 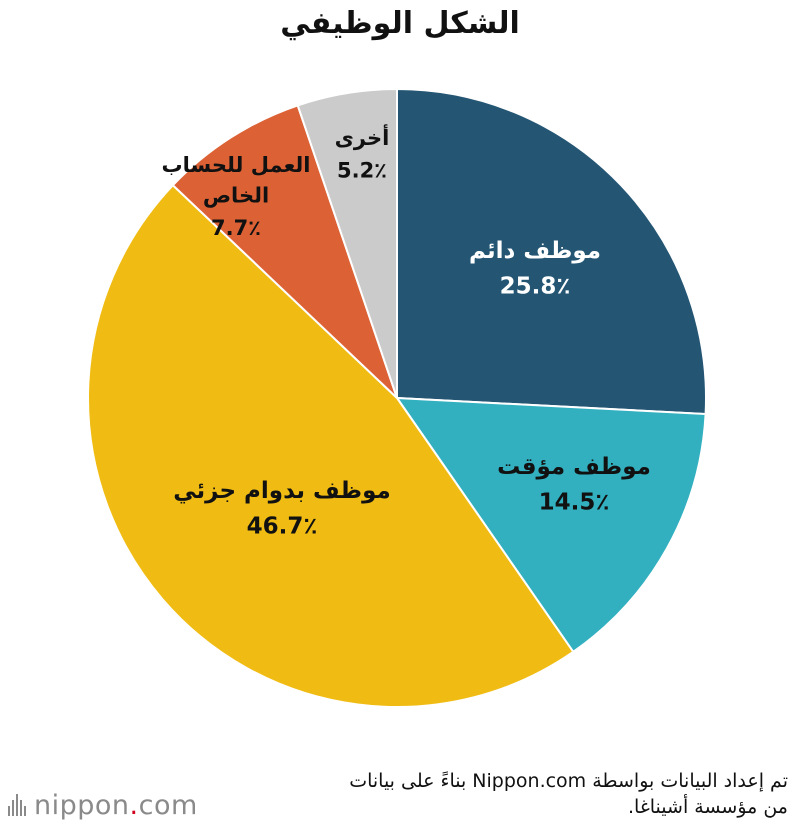 I want to click on slice-value: 7.7٪, so click(x=236, y=228).